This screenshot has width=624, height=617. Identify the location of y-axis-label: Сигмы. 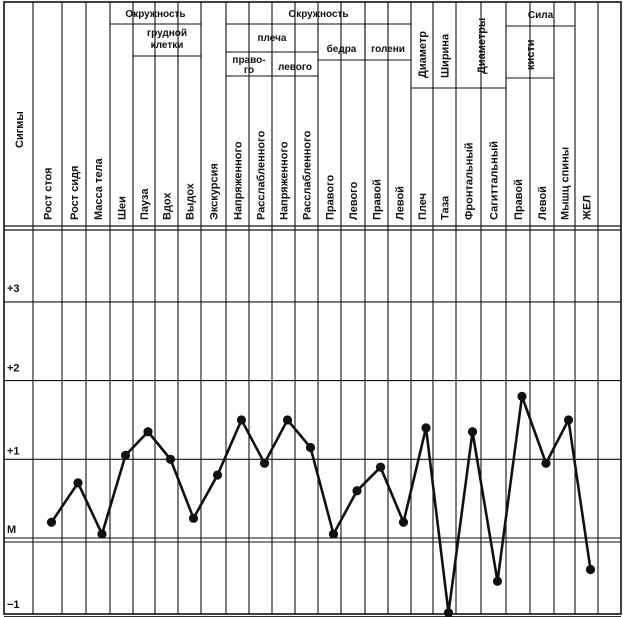
(20, 129).